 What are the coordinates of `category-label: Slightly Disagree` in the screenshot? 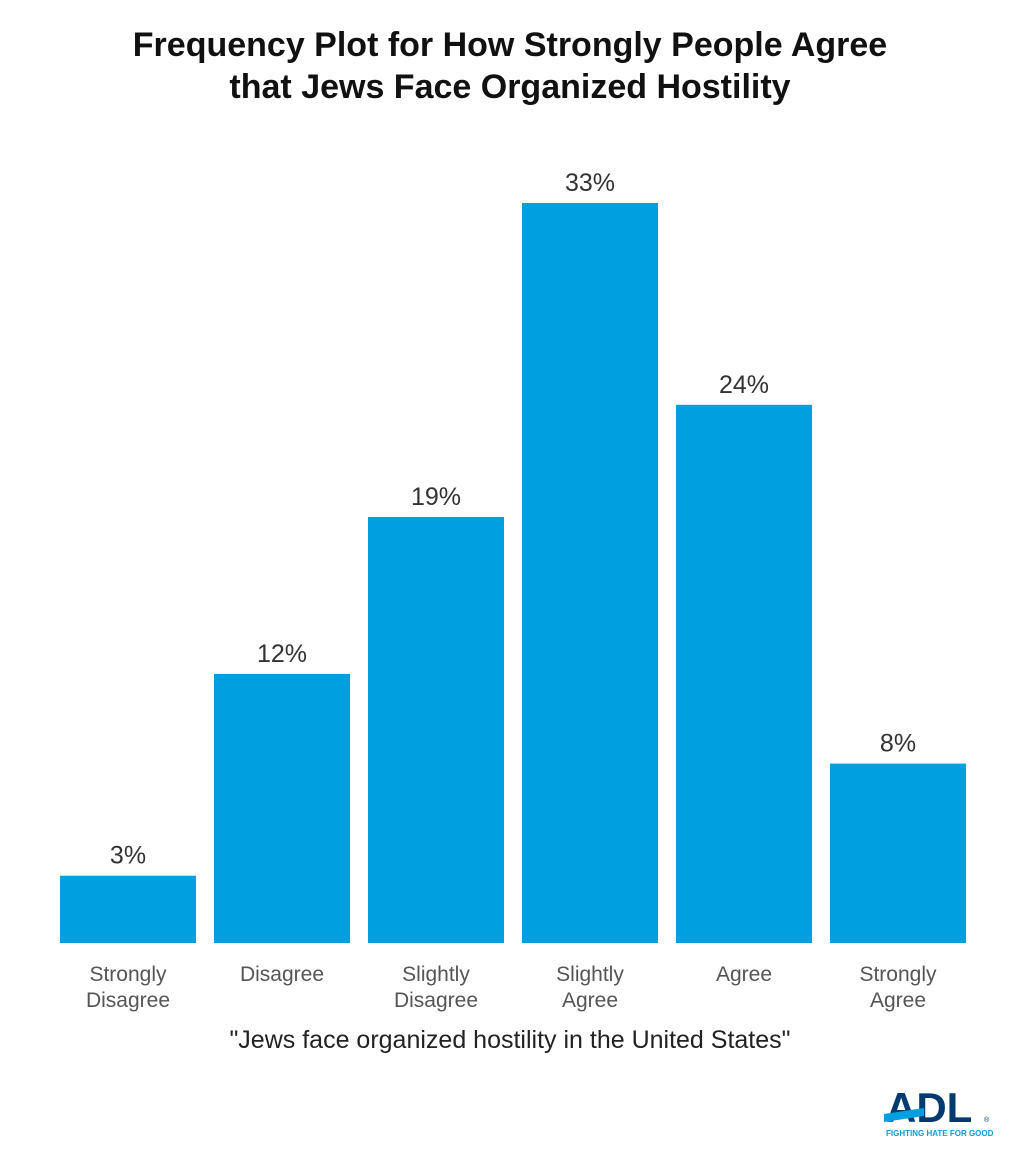 It's located at (436, 987).